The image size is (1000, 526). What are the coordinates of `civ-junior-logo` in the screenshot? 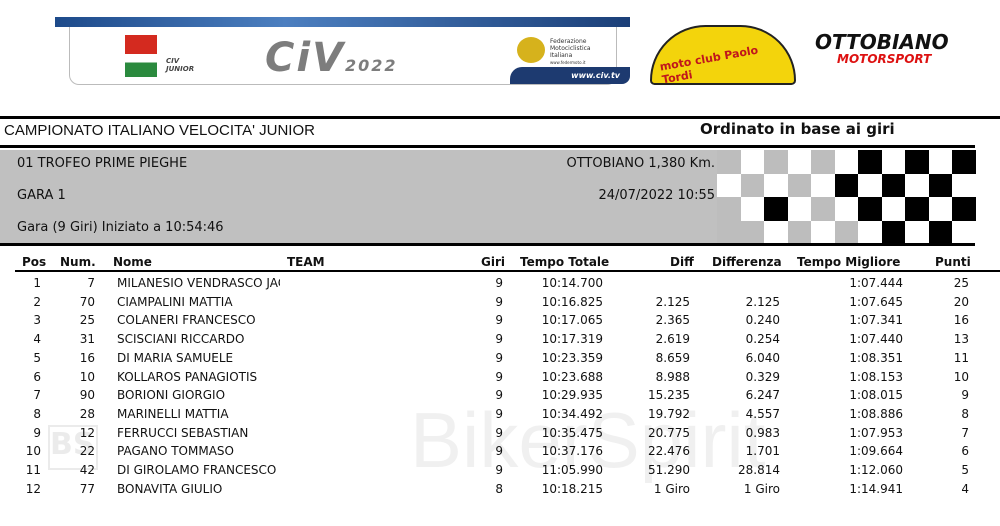 It's located at (141, 56).